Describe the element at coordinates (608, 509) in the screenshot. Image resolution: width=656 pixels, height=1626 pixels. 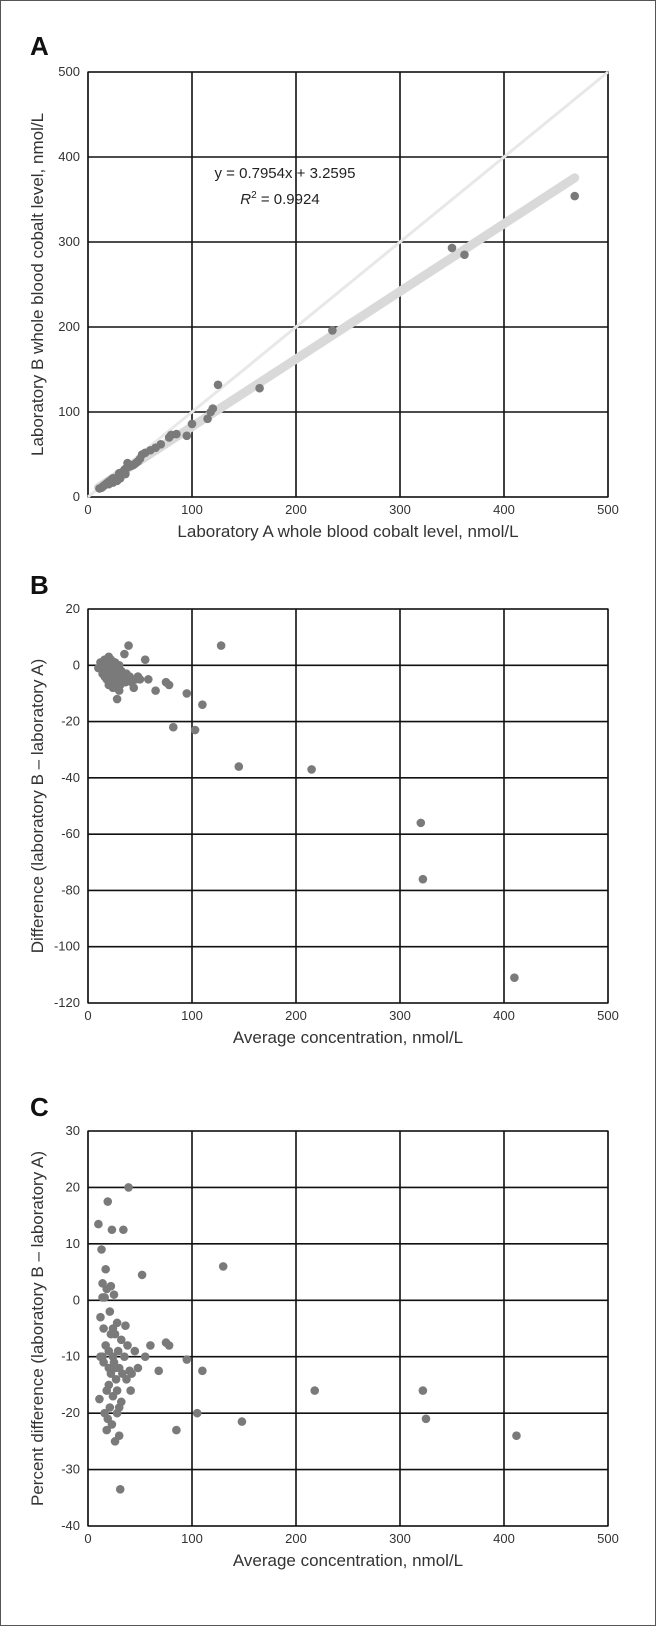
I see `panel-a-x-tick-label: 500` at that location.